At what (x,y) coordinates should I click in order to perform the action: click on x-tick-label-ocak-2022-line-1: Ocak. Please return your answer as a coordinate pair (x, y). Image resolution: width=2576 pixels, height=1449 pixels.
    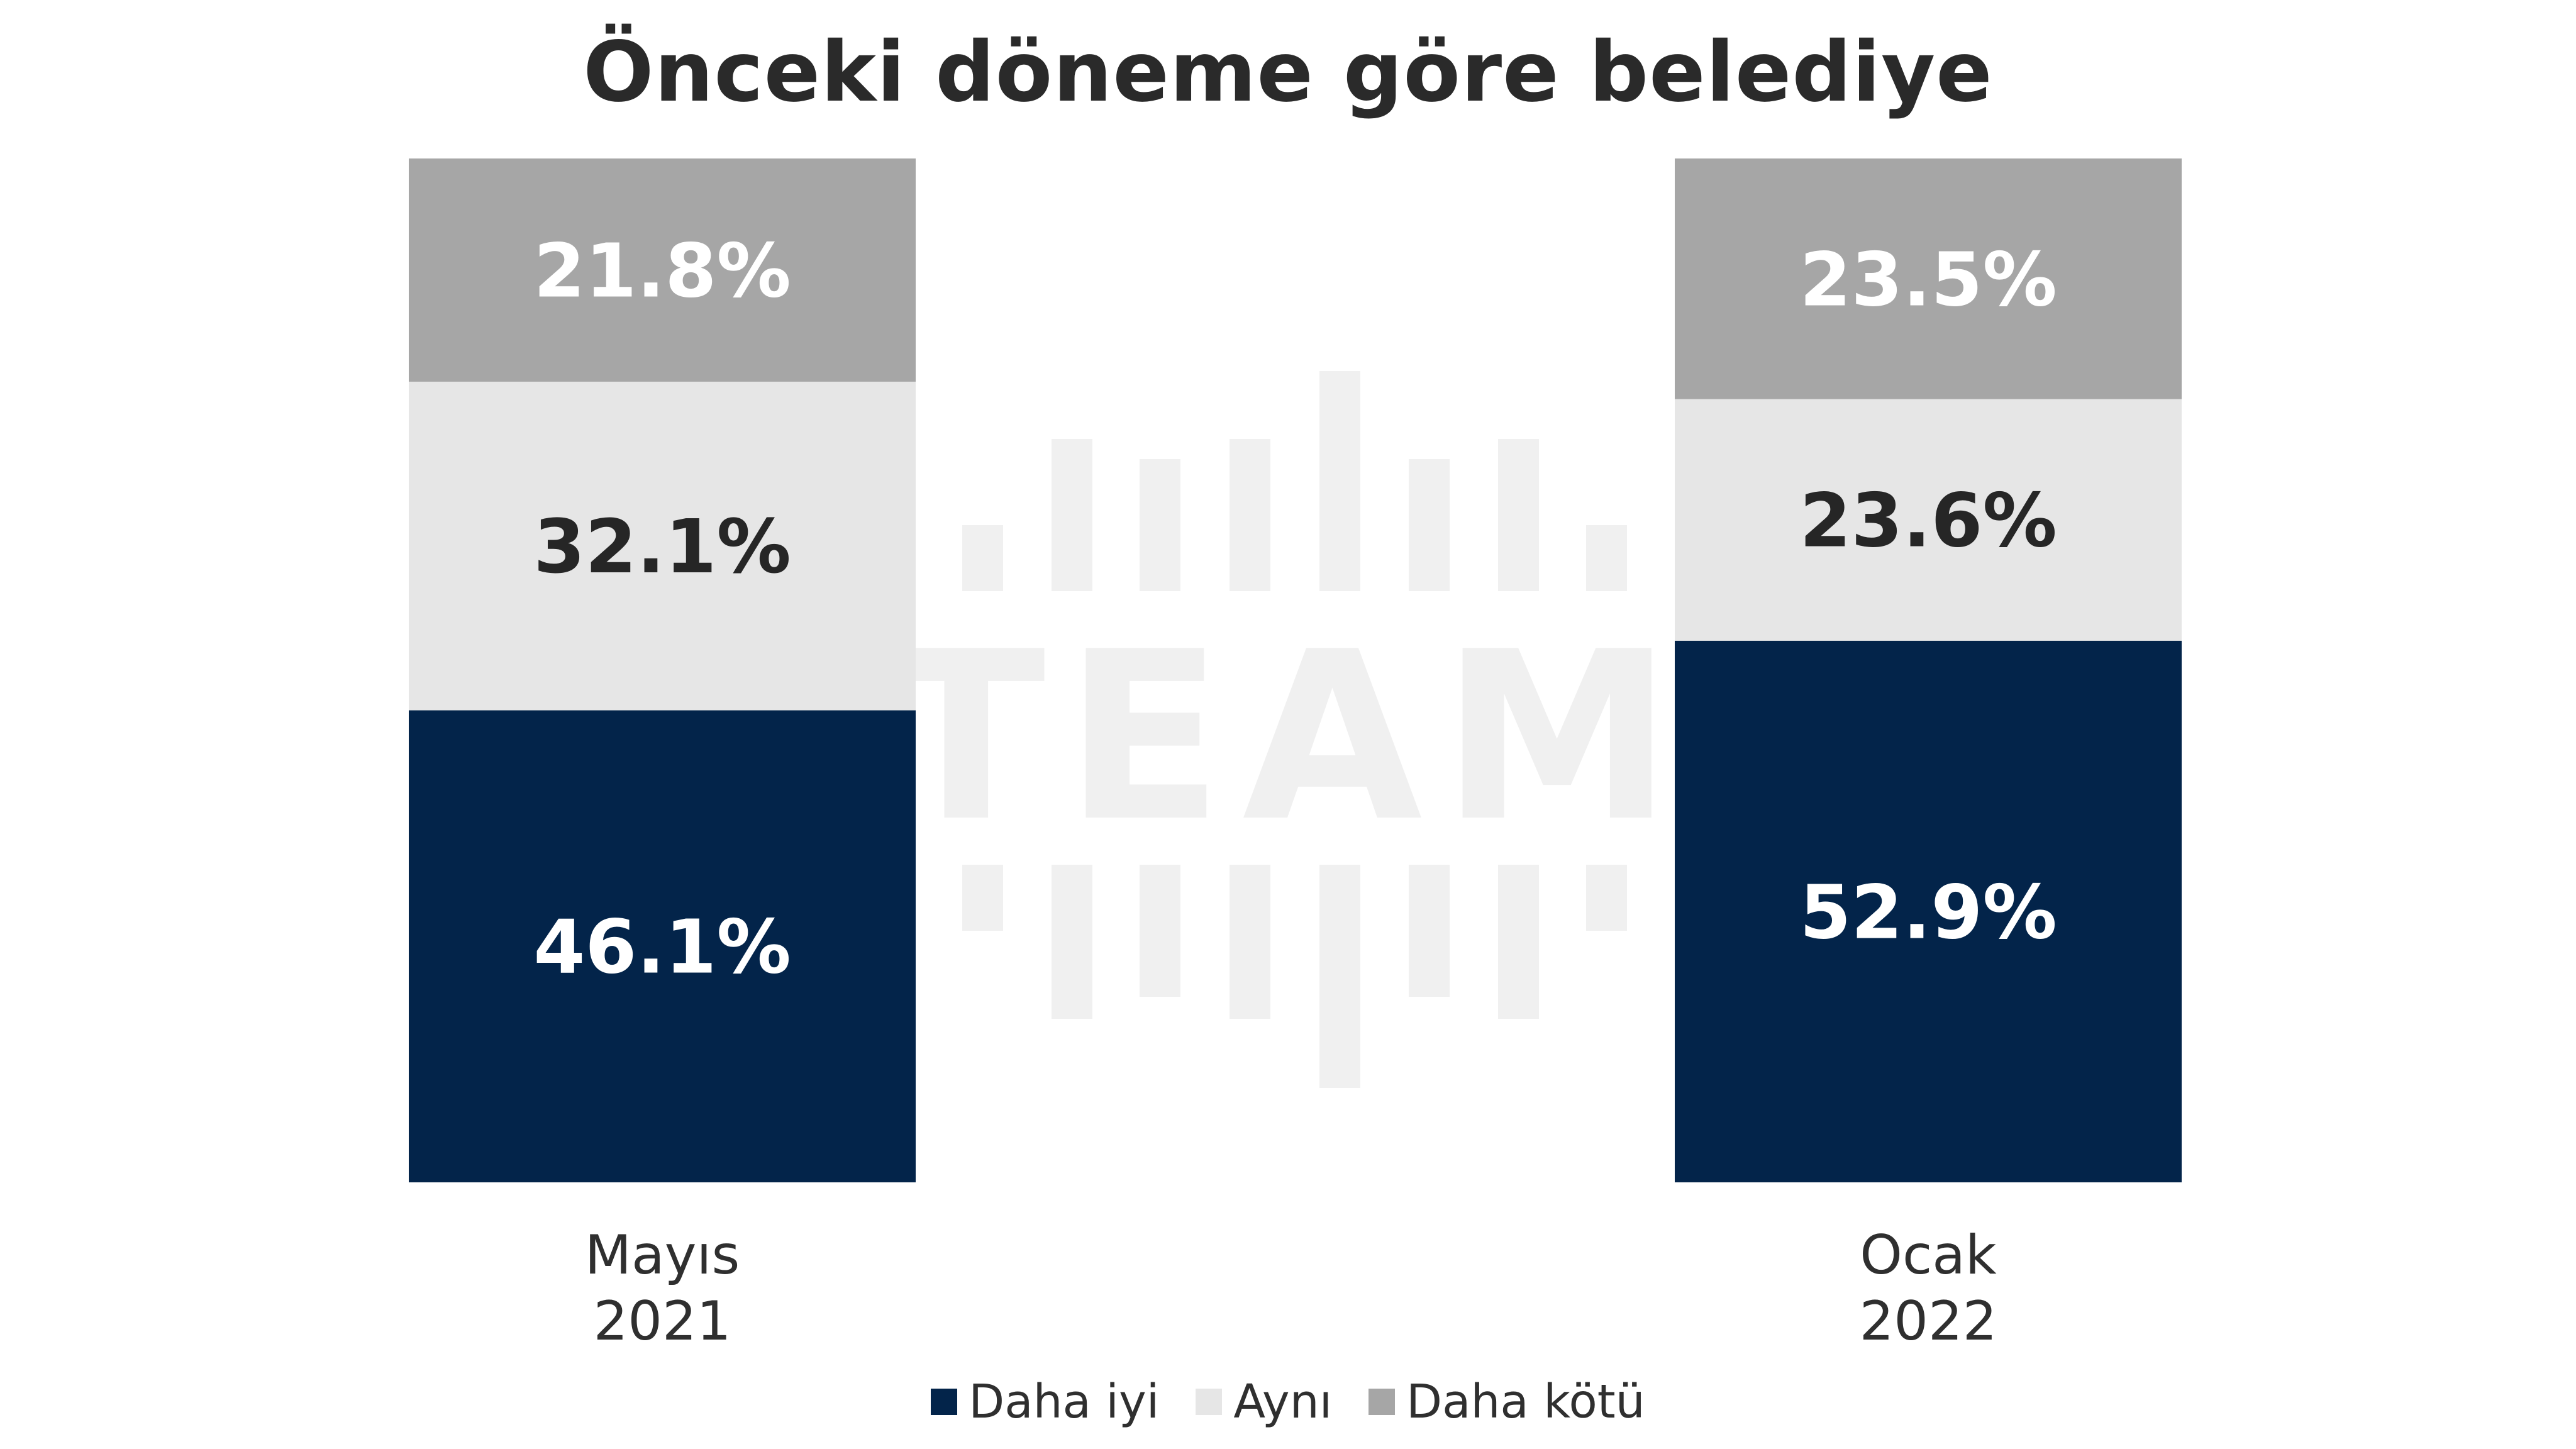
    Looking at the image, I should click on (1928, 1255).